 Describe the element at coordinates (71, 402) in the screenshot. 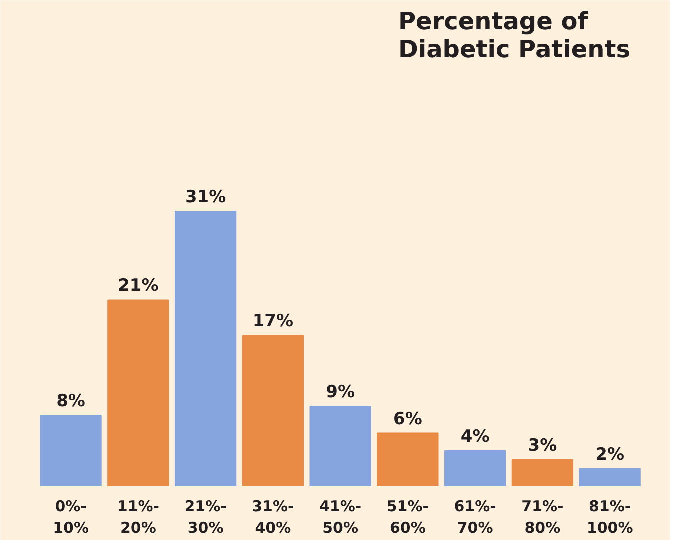

I see `data-label: 8%` at that location.